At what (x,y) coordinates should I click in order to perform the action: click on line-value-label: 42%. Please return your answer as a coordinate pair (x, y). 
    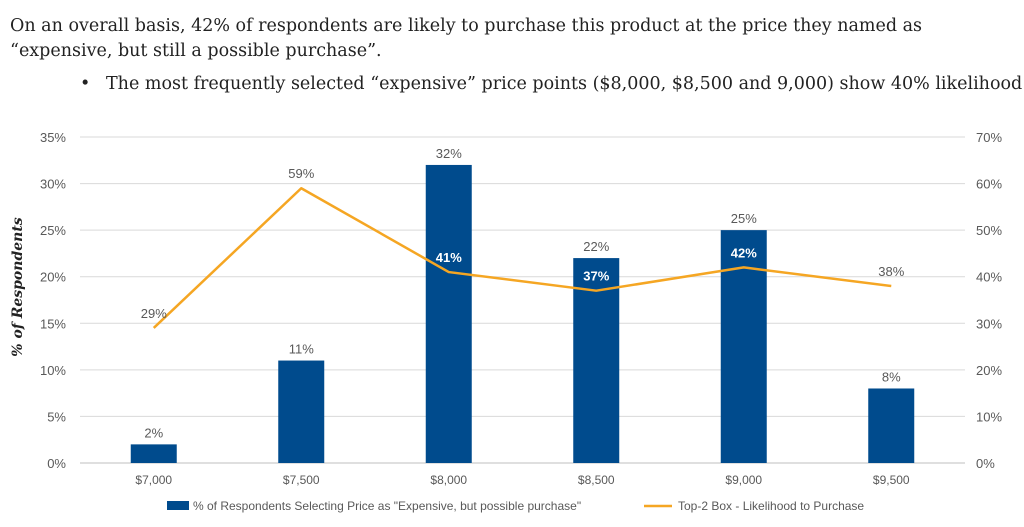
    Looking at the image, I should click on (744, 252).